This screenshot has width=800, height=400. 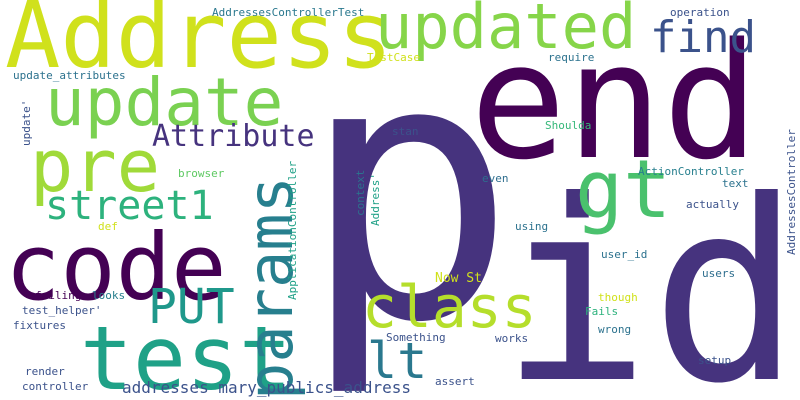 I want to click on word-users: users, so click(x=719, y=273).